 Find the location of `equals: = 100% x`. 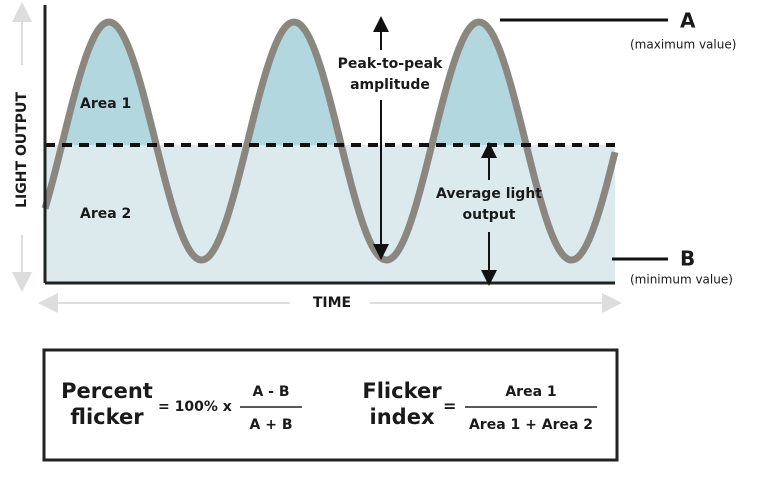

equals: = 100% x is located at coordinates (195, 407).